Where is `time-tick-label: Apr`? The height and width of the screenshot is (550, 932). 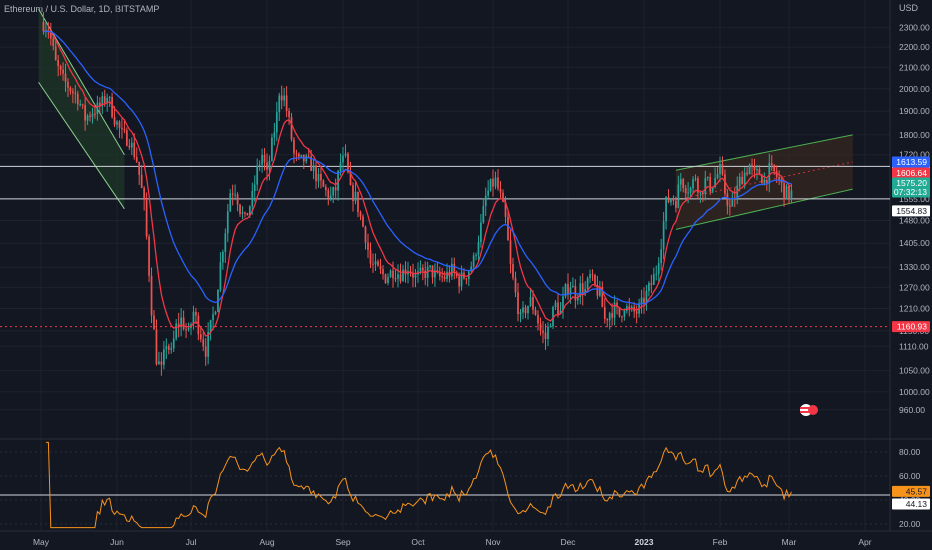
time-tick-label: Apr is located at coordinates (864, 542).